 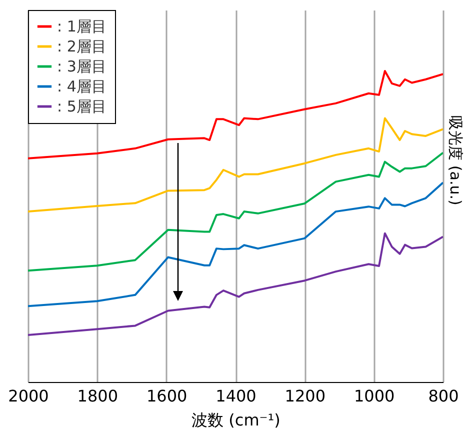 What do you see at coordinates (236, 420) in the screenshot?
I see `x-axis-title: 波数 (cm⁻¹)` at bounding box center [236, 420].